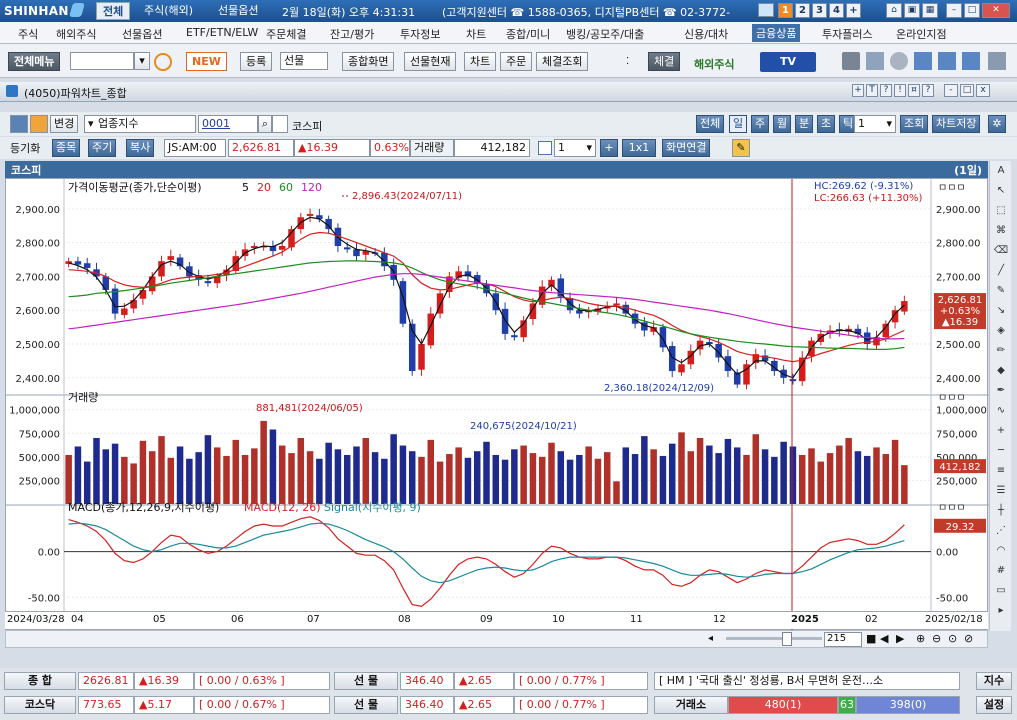 The image size is (1017, 720). I want to click on menu-chart: 차트, so click(476, 34).